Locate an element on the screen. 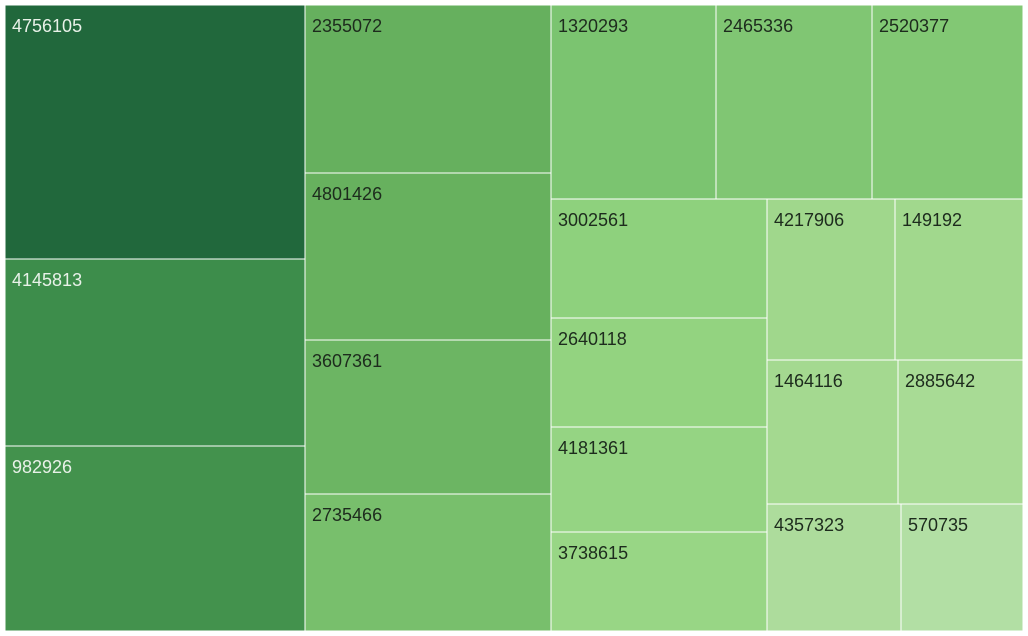  treemap-tile-label: 3607361 is located at coordinates (347, 361).